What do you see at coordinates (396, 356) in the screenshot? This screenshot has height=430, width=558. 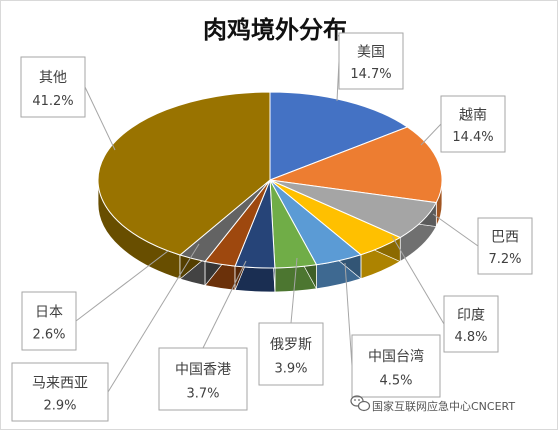 I see `slice-name-label: 中国台湾` at bounding box center [396, 356].